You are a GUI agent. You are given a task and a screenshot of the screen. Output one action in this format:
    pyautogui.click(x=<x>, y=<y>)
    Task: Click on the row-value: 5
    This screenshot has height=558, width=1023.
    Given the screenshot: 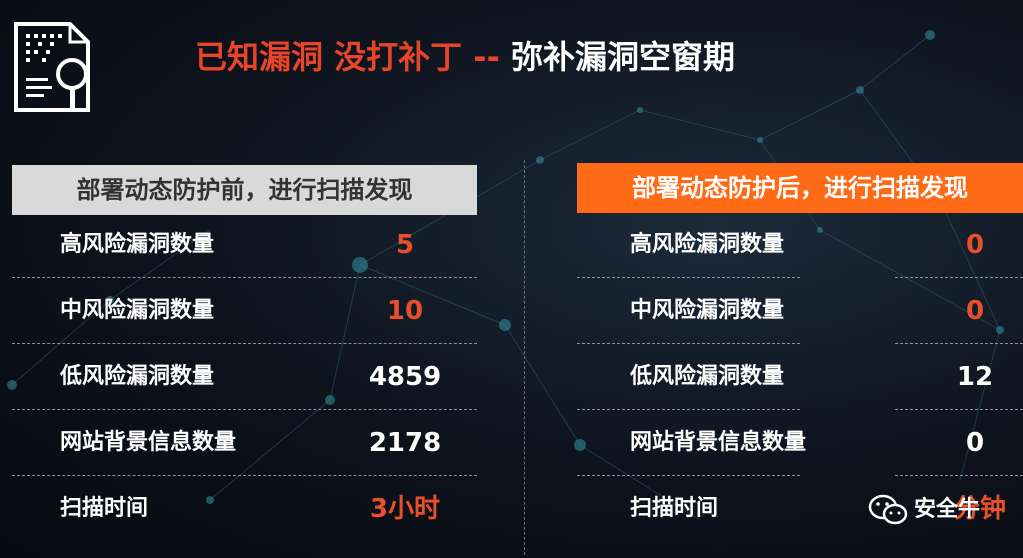 What is the action you would take?
    pyautogui.click(x=405, y=245)
    